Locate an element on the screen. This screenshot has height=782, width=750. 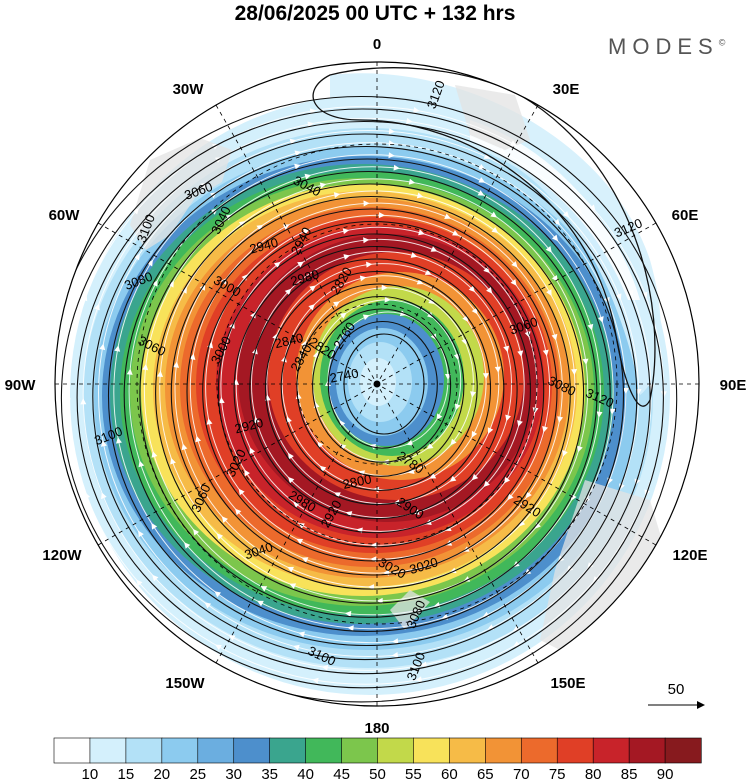
colorbar-tick-label: 85 is located at coordinates (629, 774).